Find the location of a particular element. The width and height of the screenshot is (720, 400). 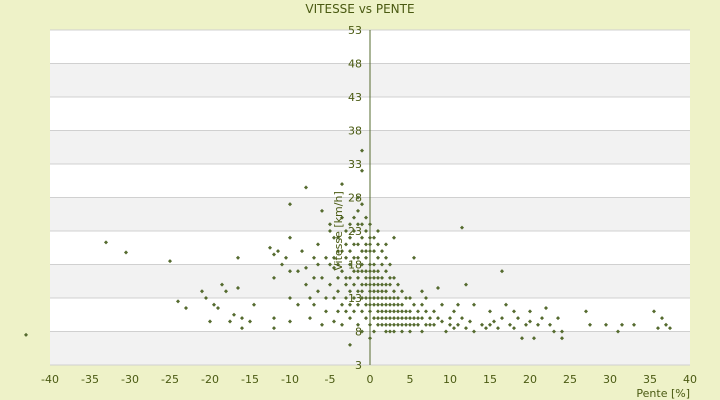

x-tick-label: 30 is located at coordinates (610, 379).